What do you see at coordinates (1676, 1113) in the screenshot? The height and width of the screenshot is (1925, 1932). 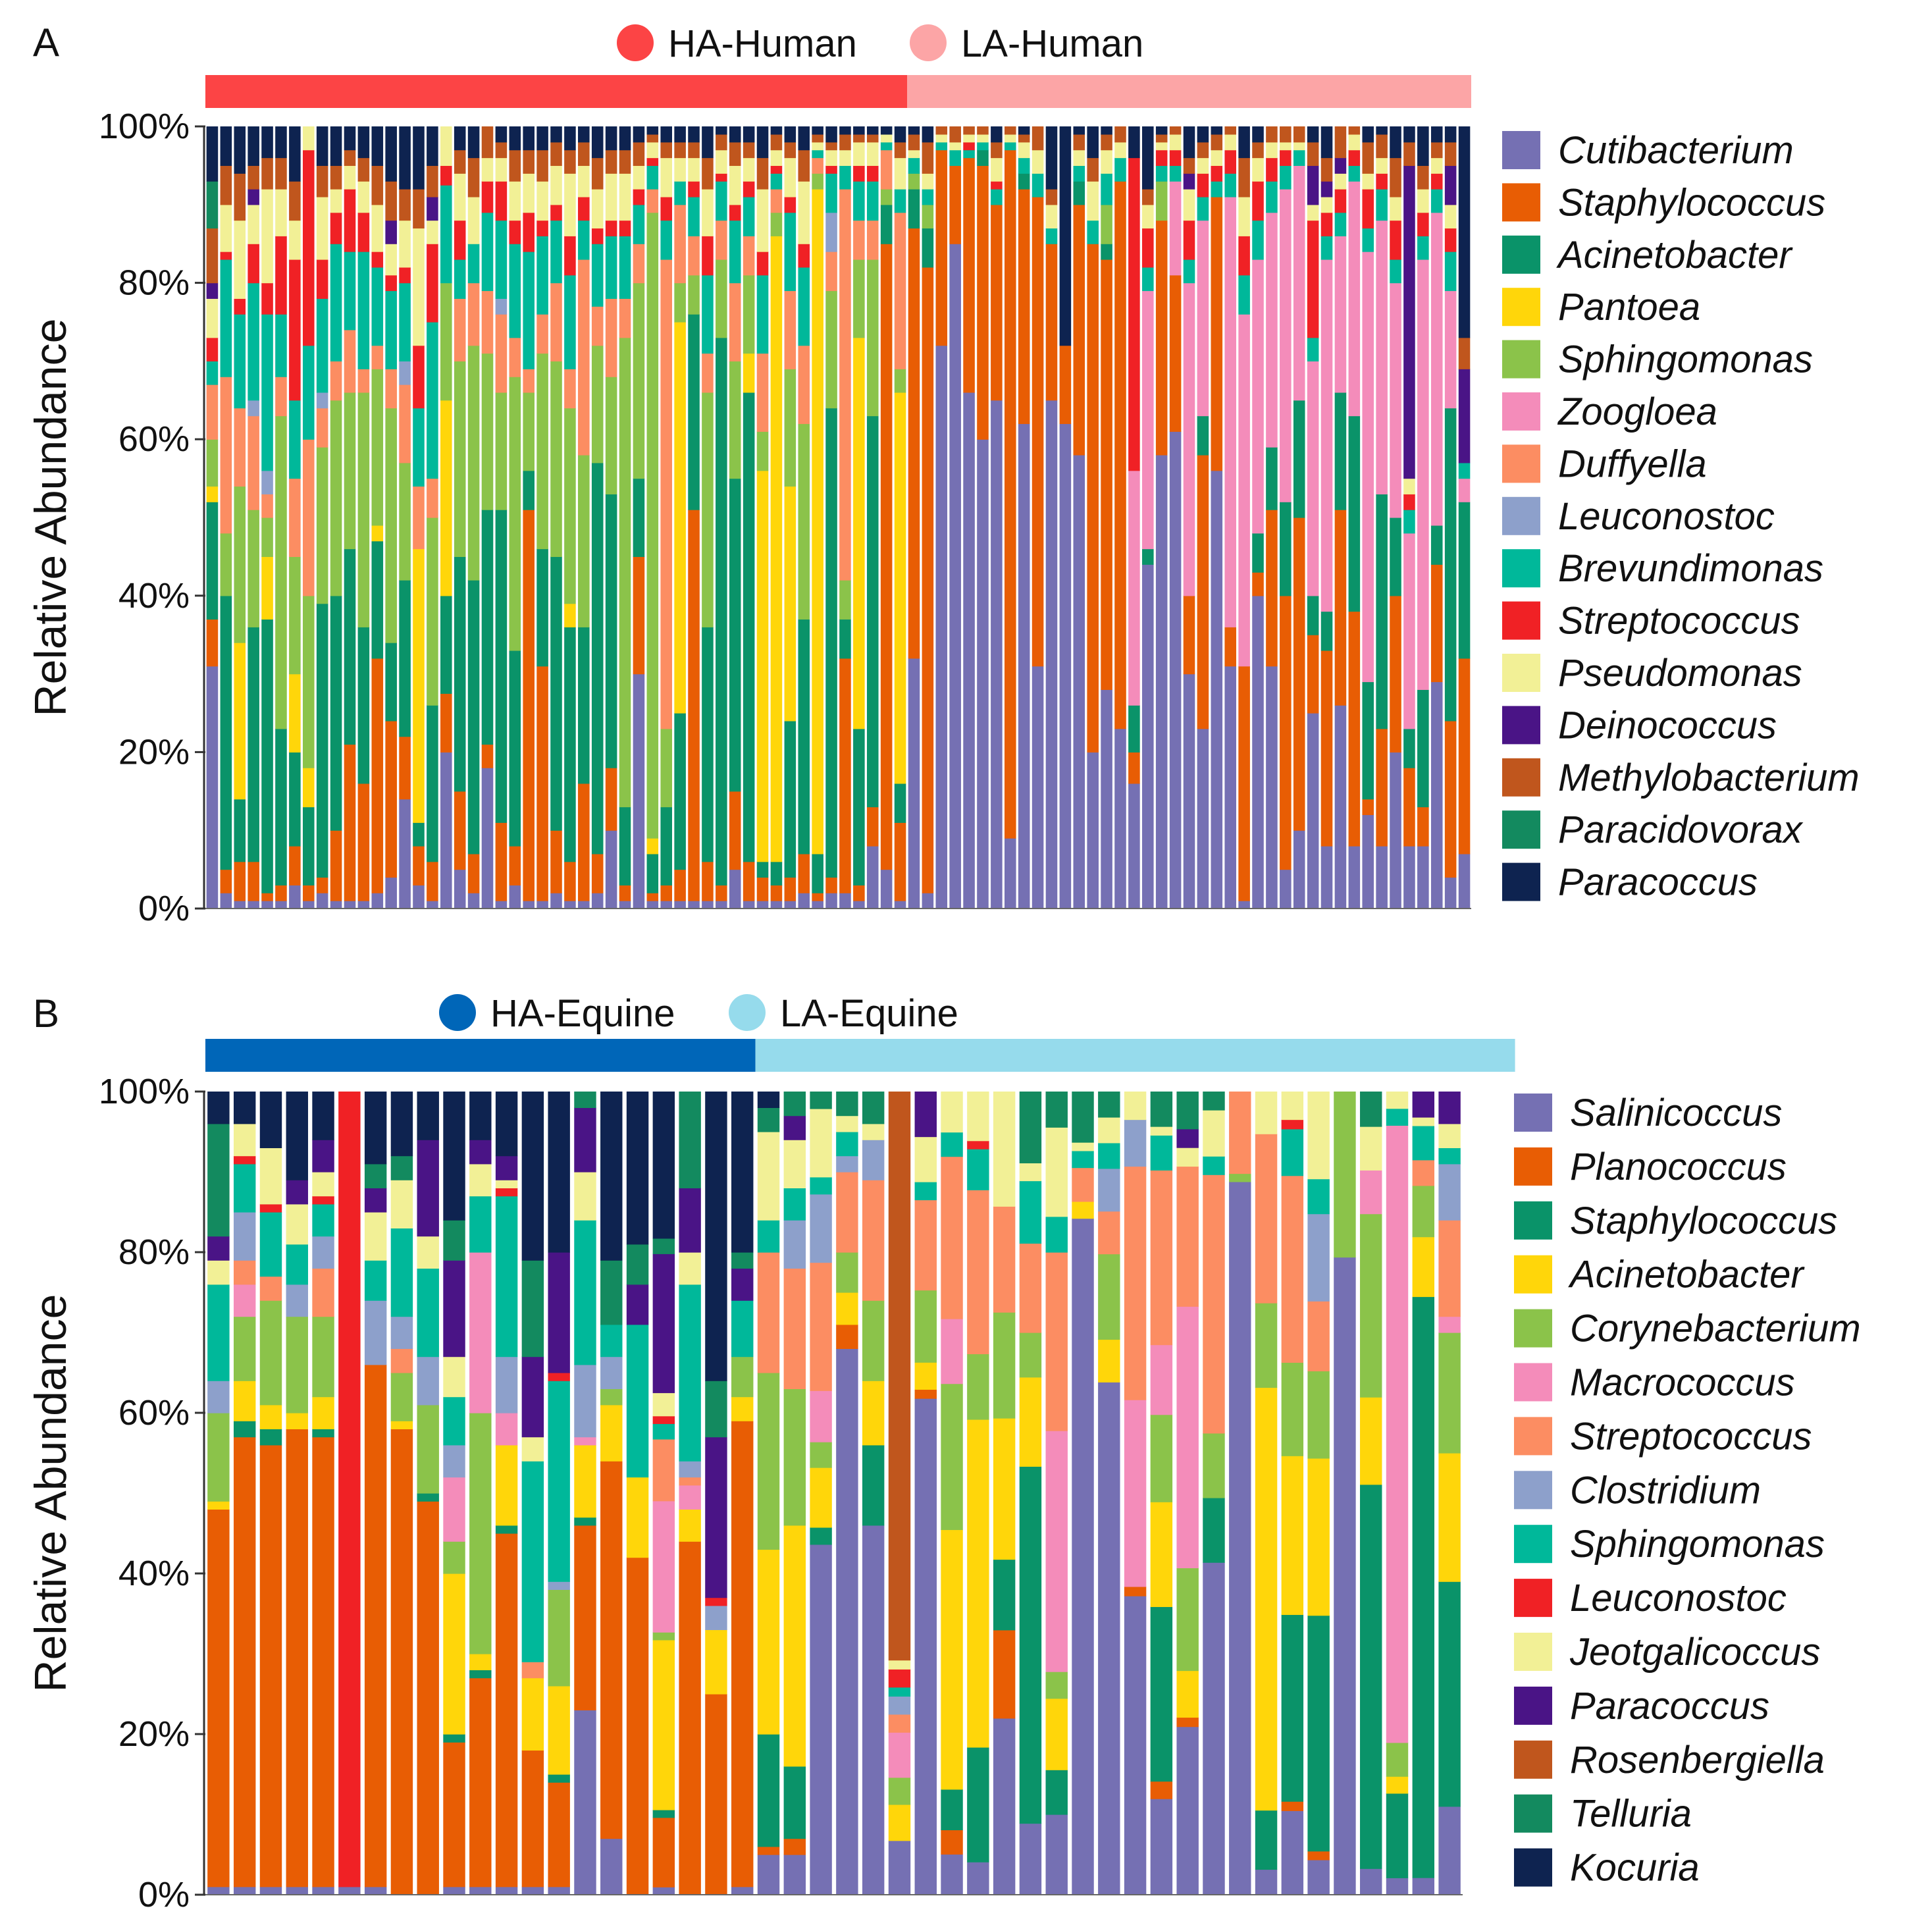 I see `legend-label: Salinicoccus` at bounding box center [1676, 1113].